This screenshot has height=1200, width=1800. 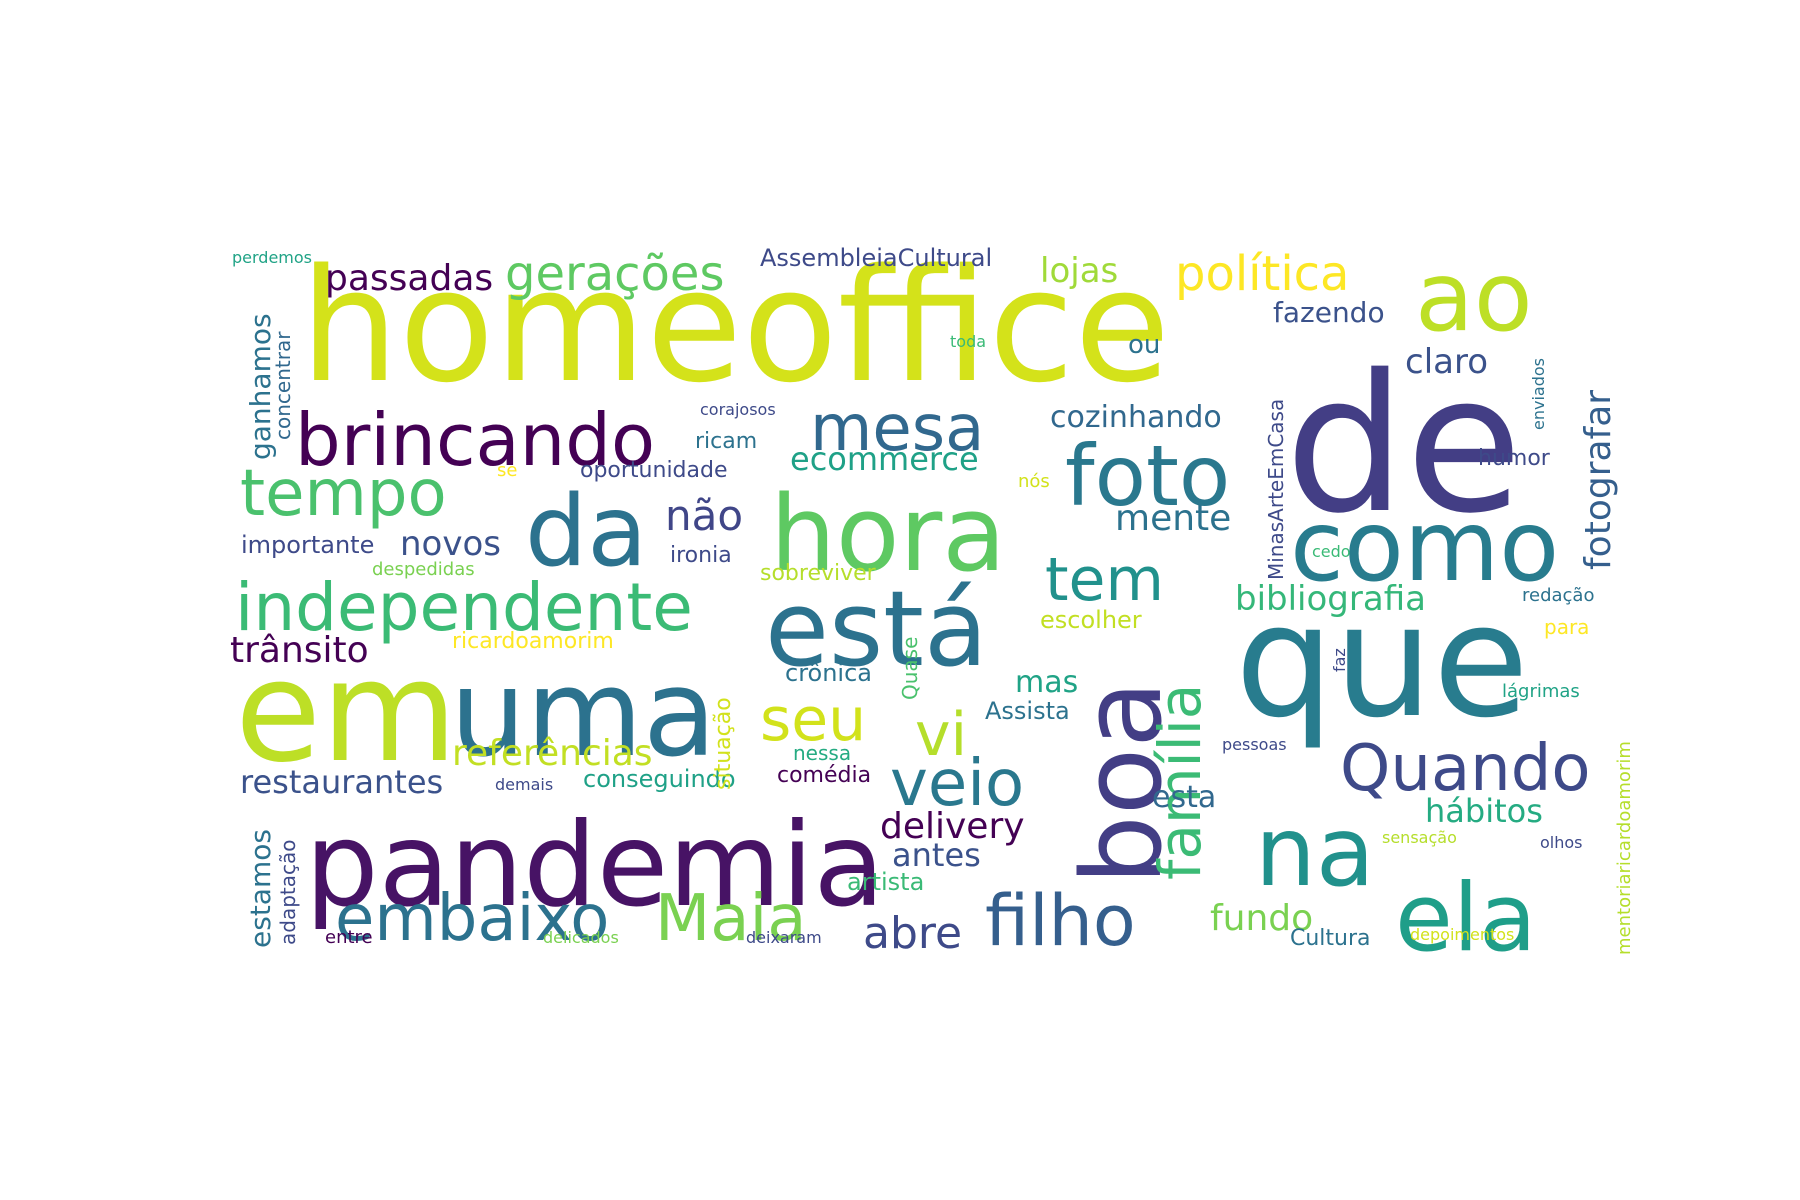 I want to click on word-cr-nica: crônica, so click(x=828, y=673).